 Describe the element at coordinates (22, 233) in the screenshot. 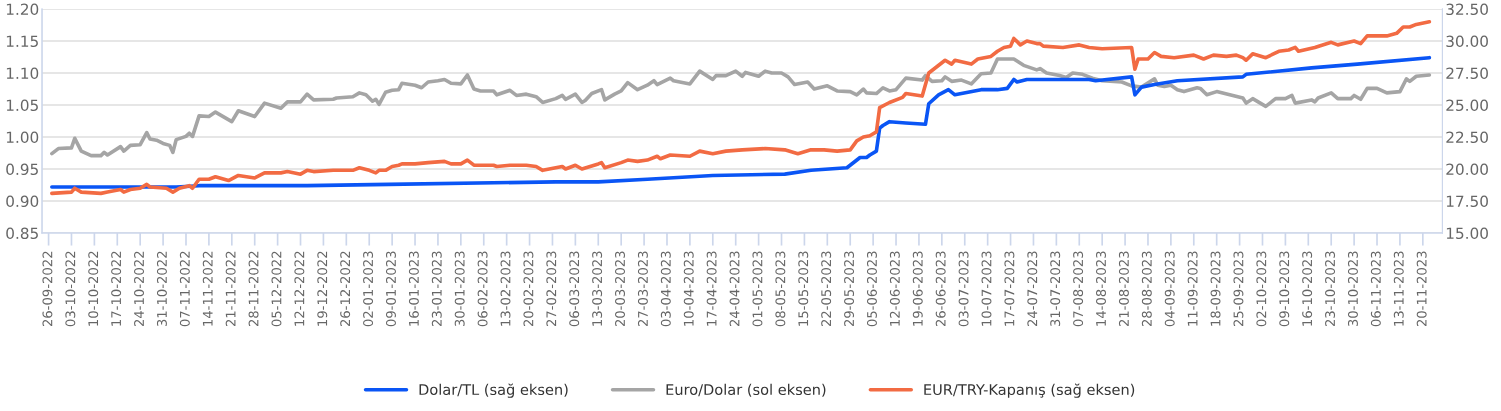

I see `y-tick-label: 0.85` at that location.